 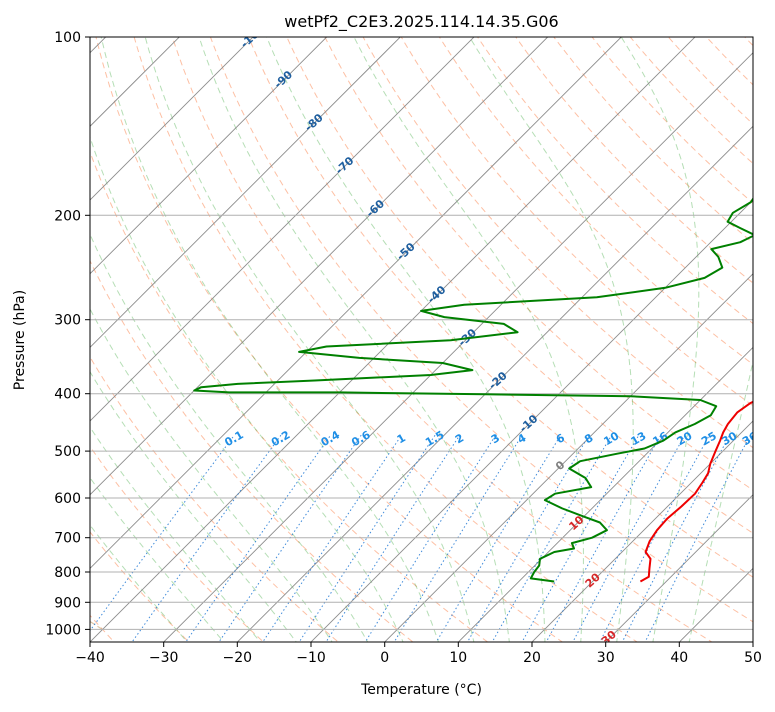 I want to click on mixing-ratio-label: 10, so click(x=611, y=438).